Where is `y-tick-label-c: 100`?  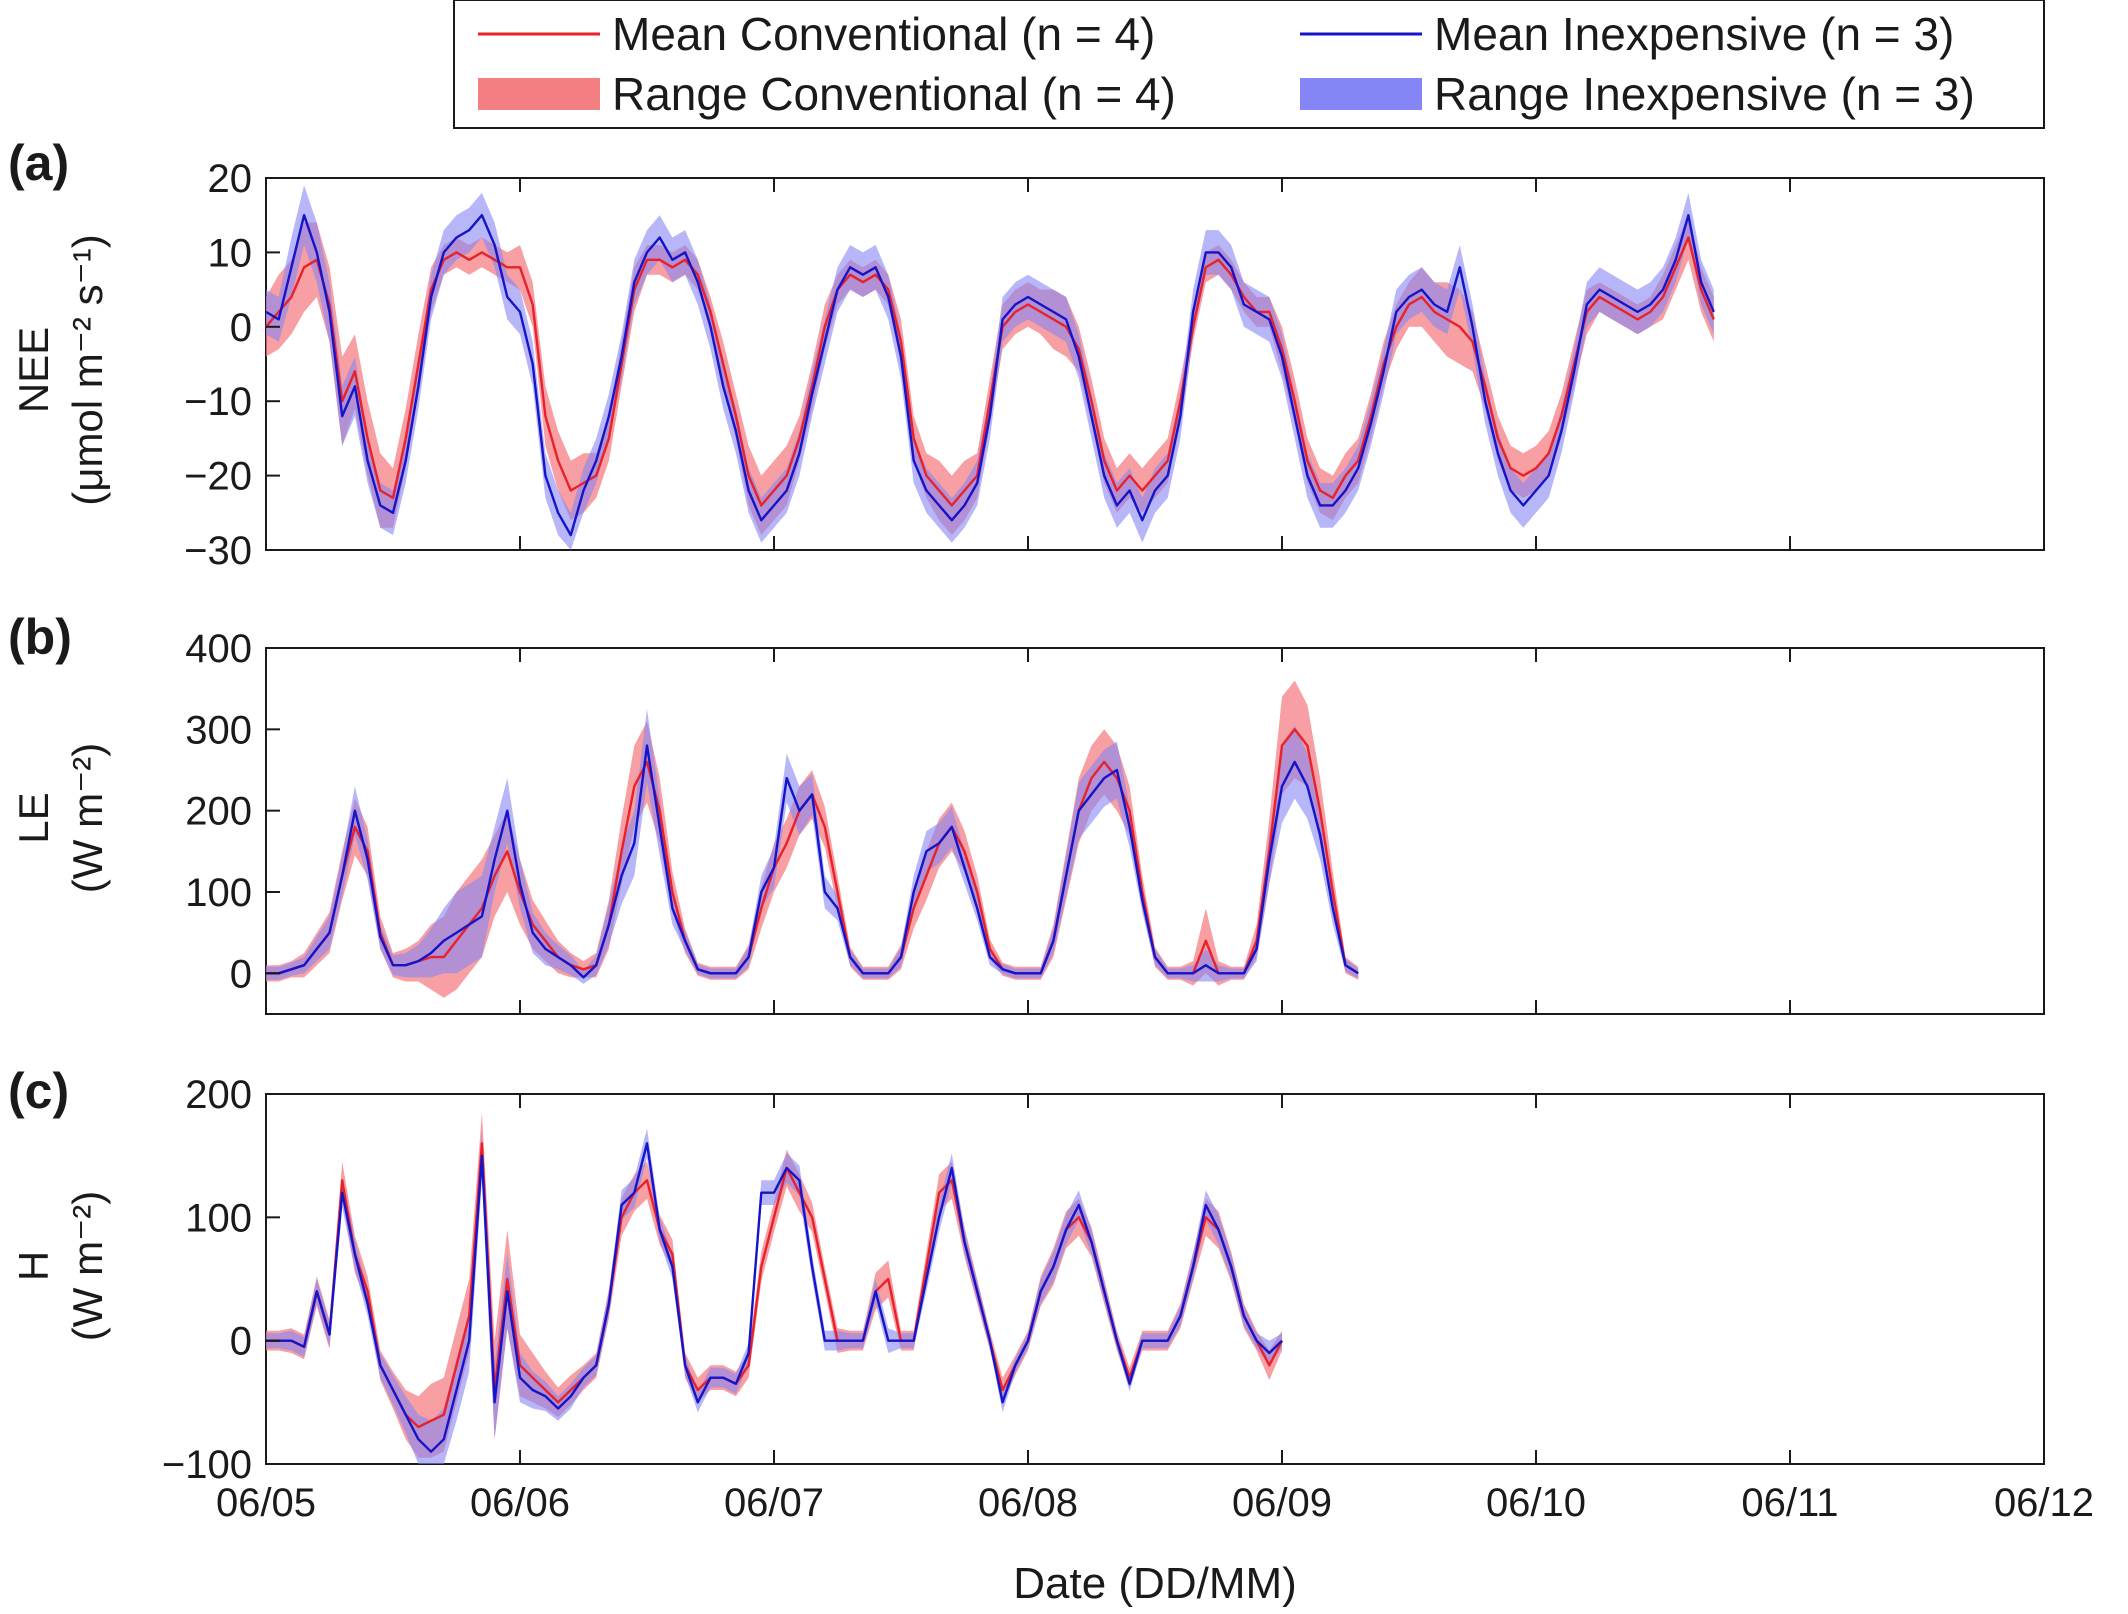
y-tick-label-c: 100 is located at coordinates (218, 1218).